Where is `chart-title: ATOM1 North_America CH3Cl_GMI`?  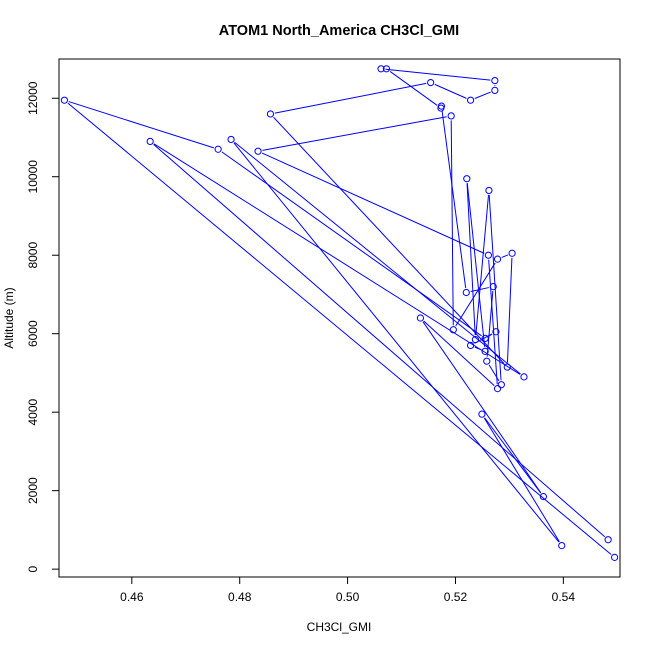
chart-title: ATOM1 North_America CH3Cl_GMI is located at coordinates (339, 31).